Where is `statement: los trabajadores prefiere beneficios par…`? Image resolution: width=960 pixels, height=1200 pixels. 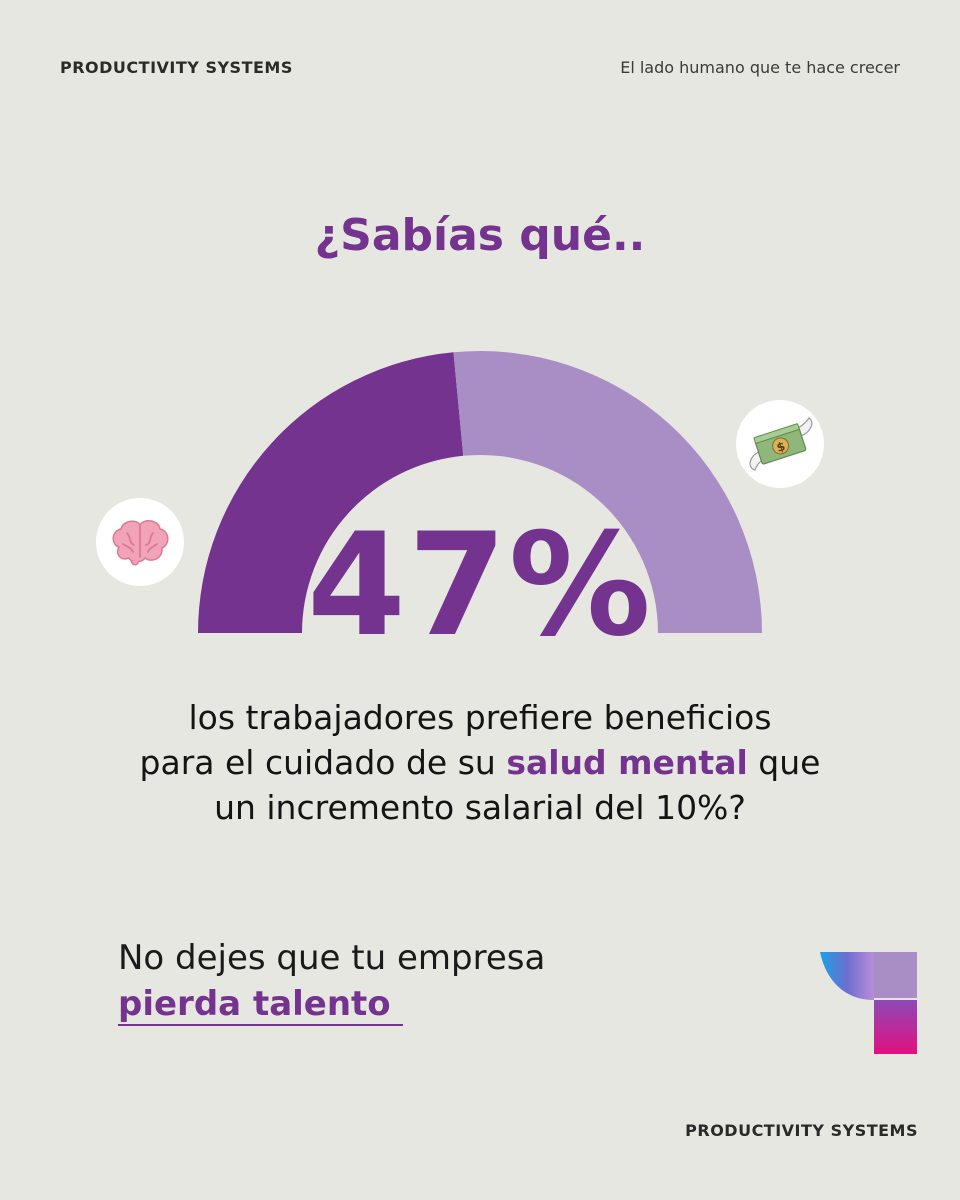 statement: los trabajadores prefiere beneficios par… is located at coordinates (480, 762).